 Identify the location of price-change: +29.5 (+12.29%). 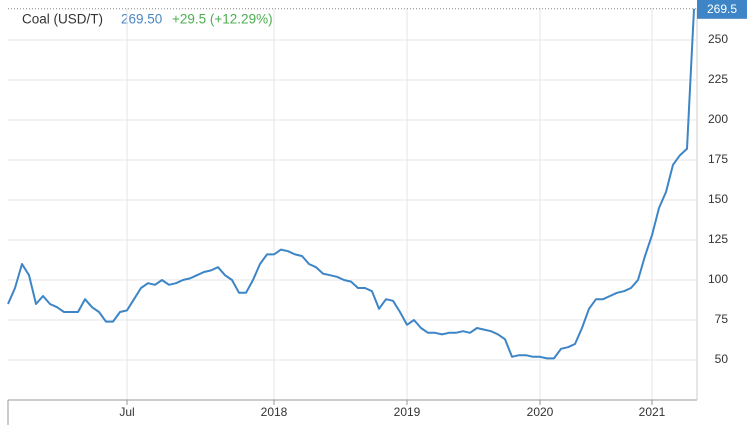
(222, 19).